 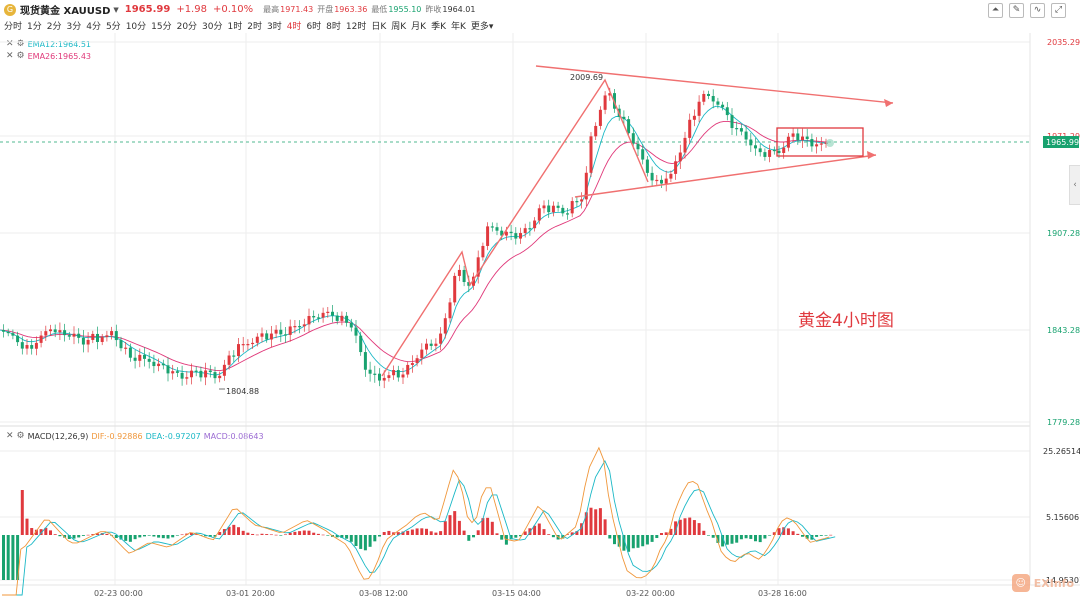 I want to click on timeframe-tab: 2分, so click(x=54, y=27).